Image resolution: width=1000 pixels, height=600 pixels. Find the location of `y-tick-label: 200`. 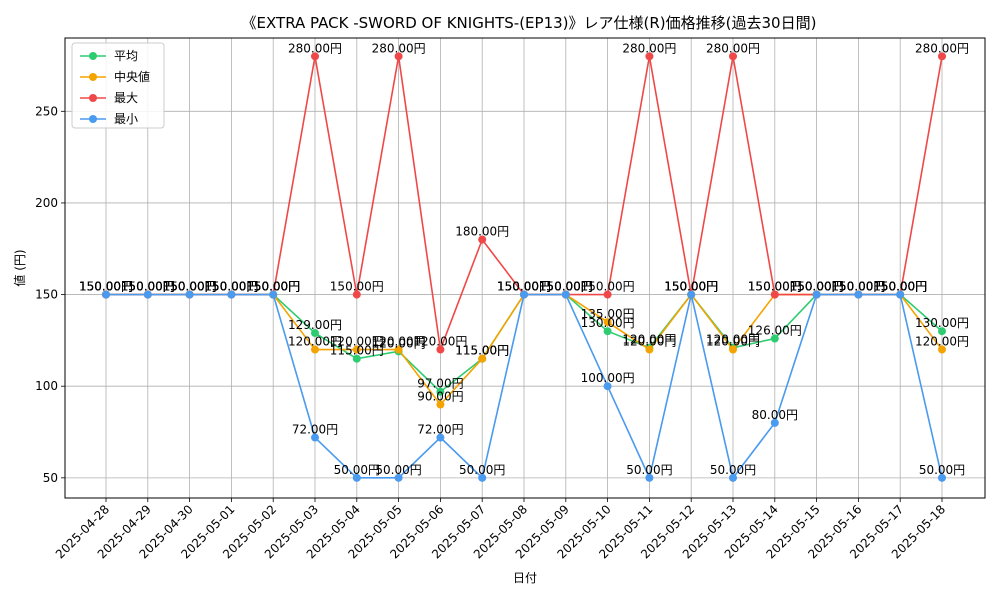

y-tick-label: 200 is located at coordinates (46, 203).